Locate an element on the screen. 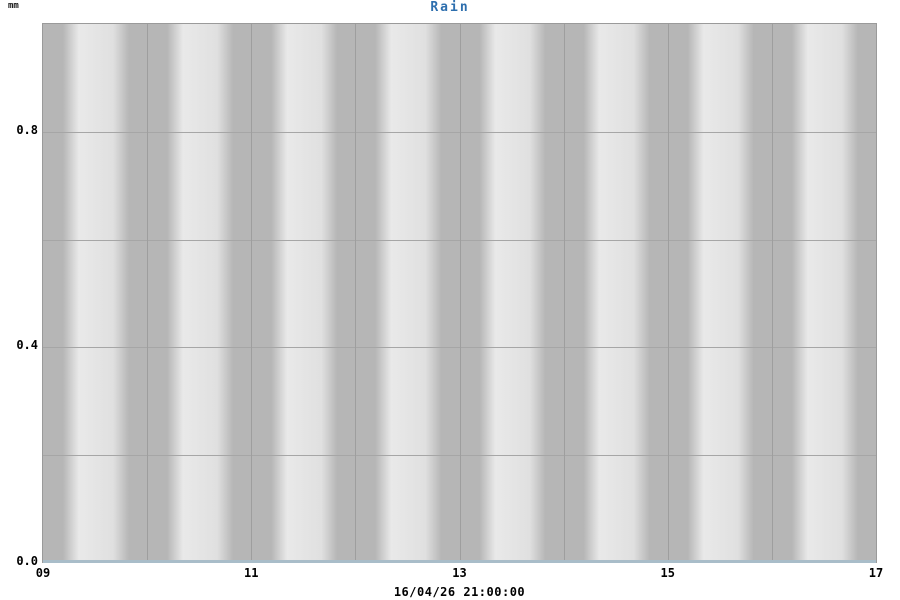  x-tick-label: 11 is located at coordinates (251, 573).